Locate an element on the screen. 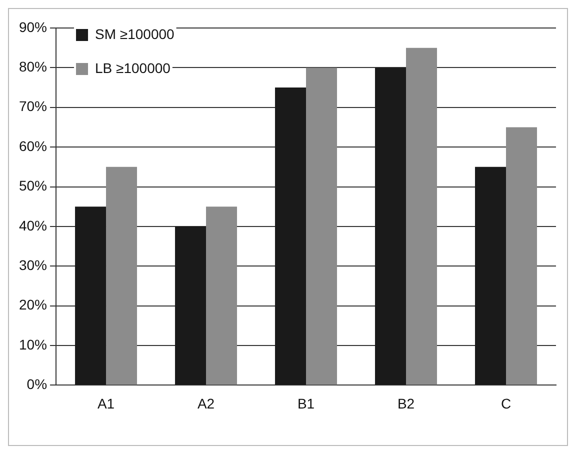 This screenshot has width=576, height=454. y-tick-label: 80% is located at coordinates (33, 66).